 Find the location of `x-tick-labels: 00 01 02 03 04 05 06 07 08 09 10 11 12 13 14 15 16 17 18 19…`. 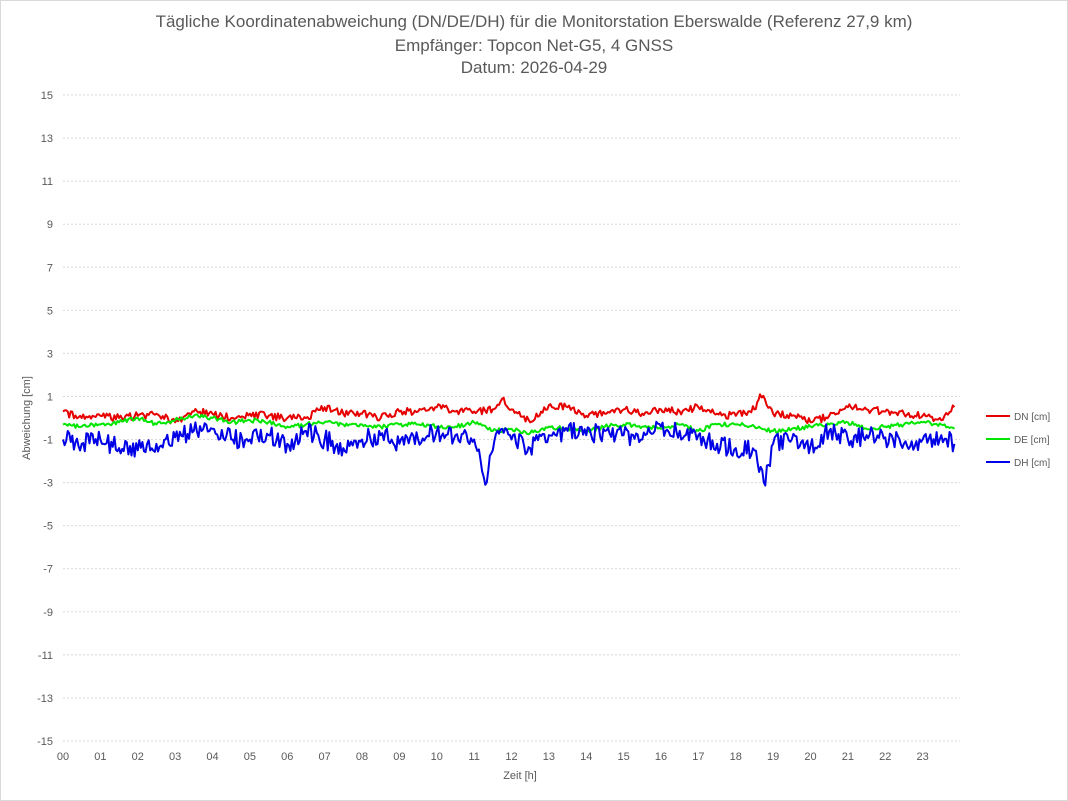

x-tick-labels: 00 01 02 03 04 05 06 07 08 09 10 11 12 13 14 15 16 17 18 19… is located at coordinates (493, 757).